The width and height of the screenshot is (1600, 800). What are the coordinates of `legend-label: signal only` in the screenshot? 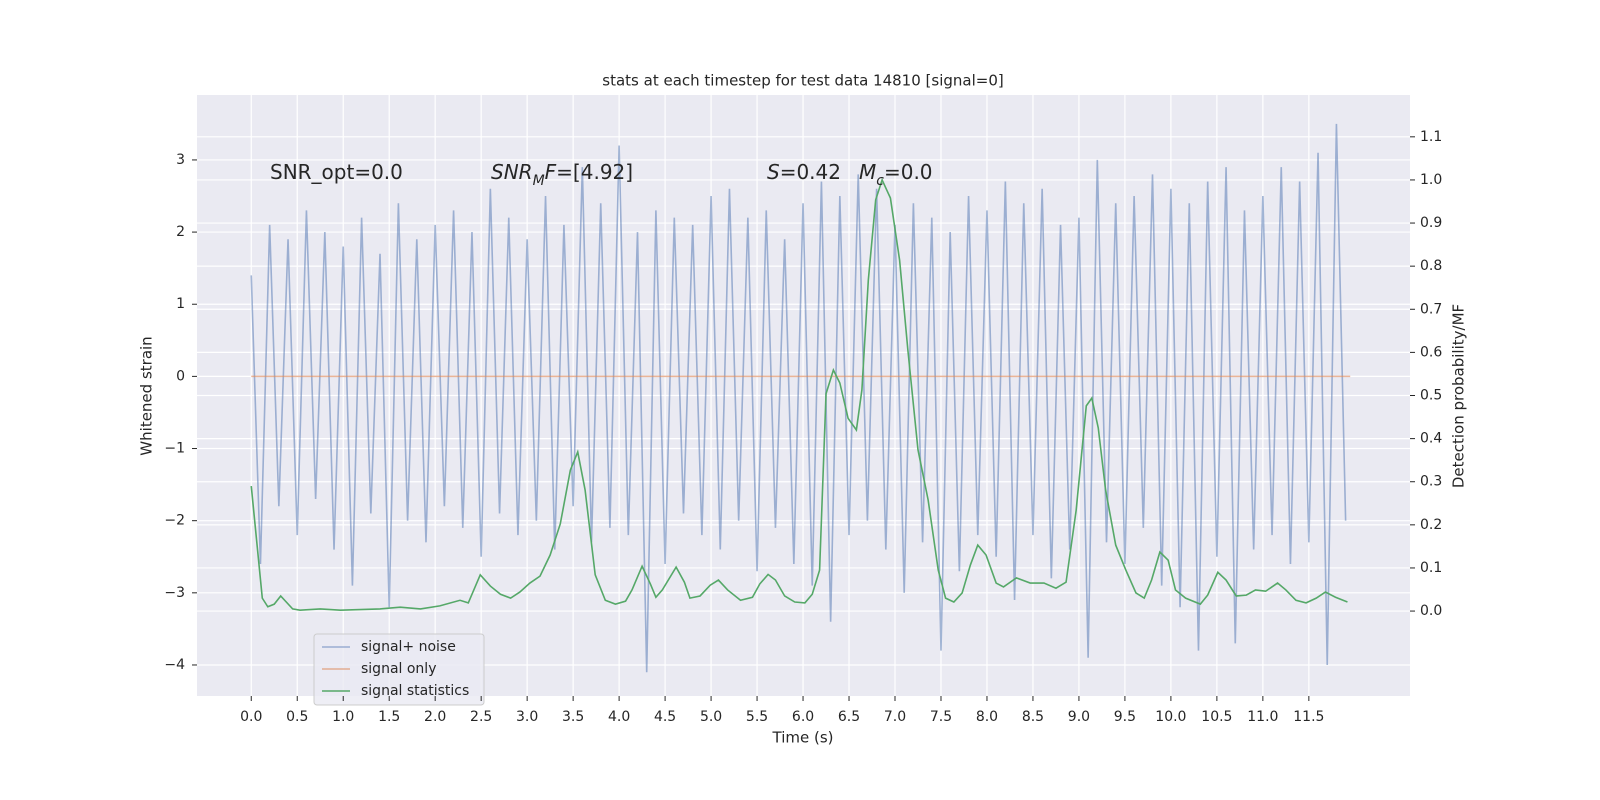 It's located at (398, 669).